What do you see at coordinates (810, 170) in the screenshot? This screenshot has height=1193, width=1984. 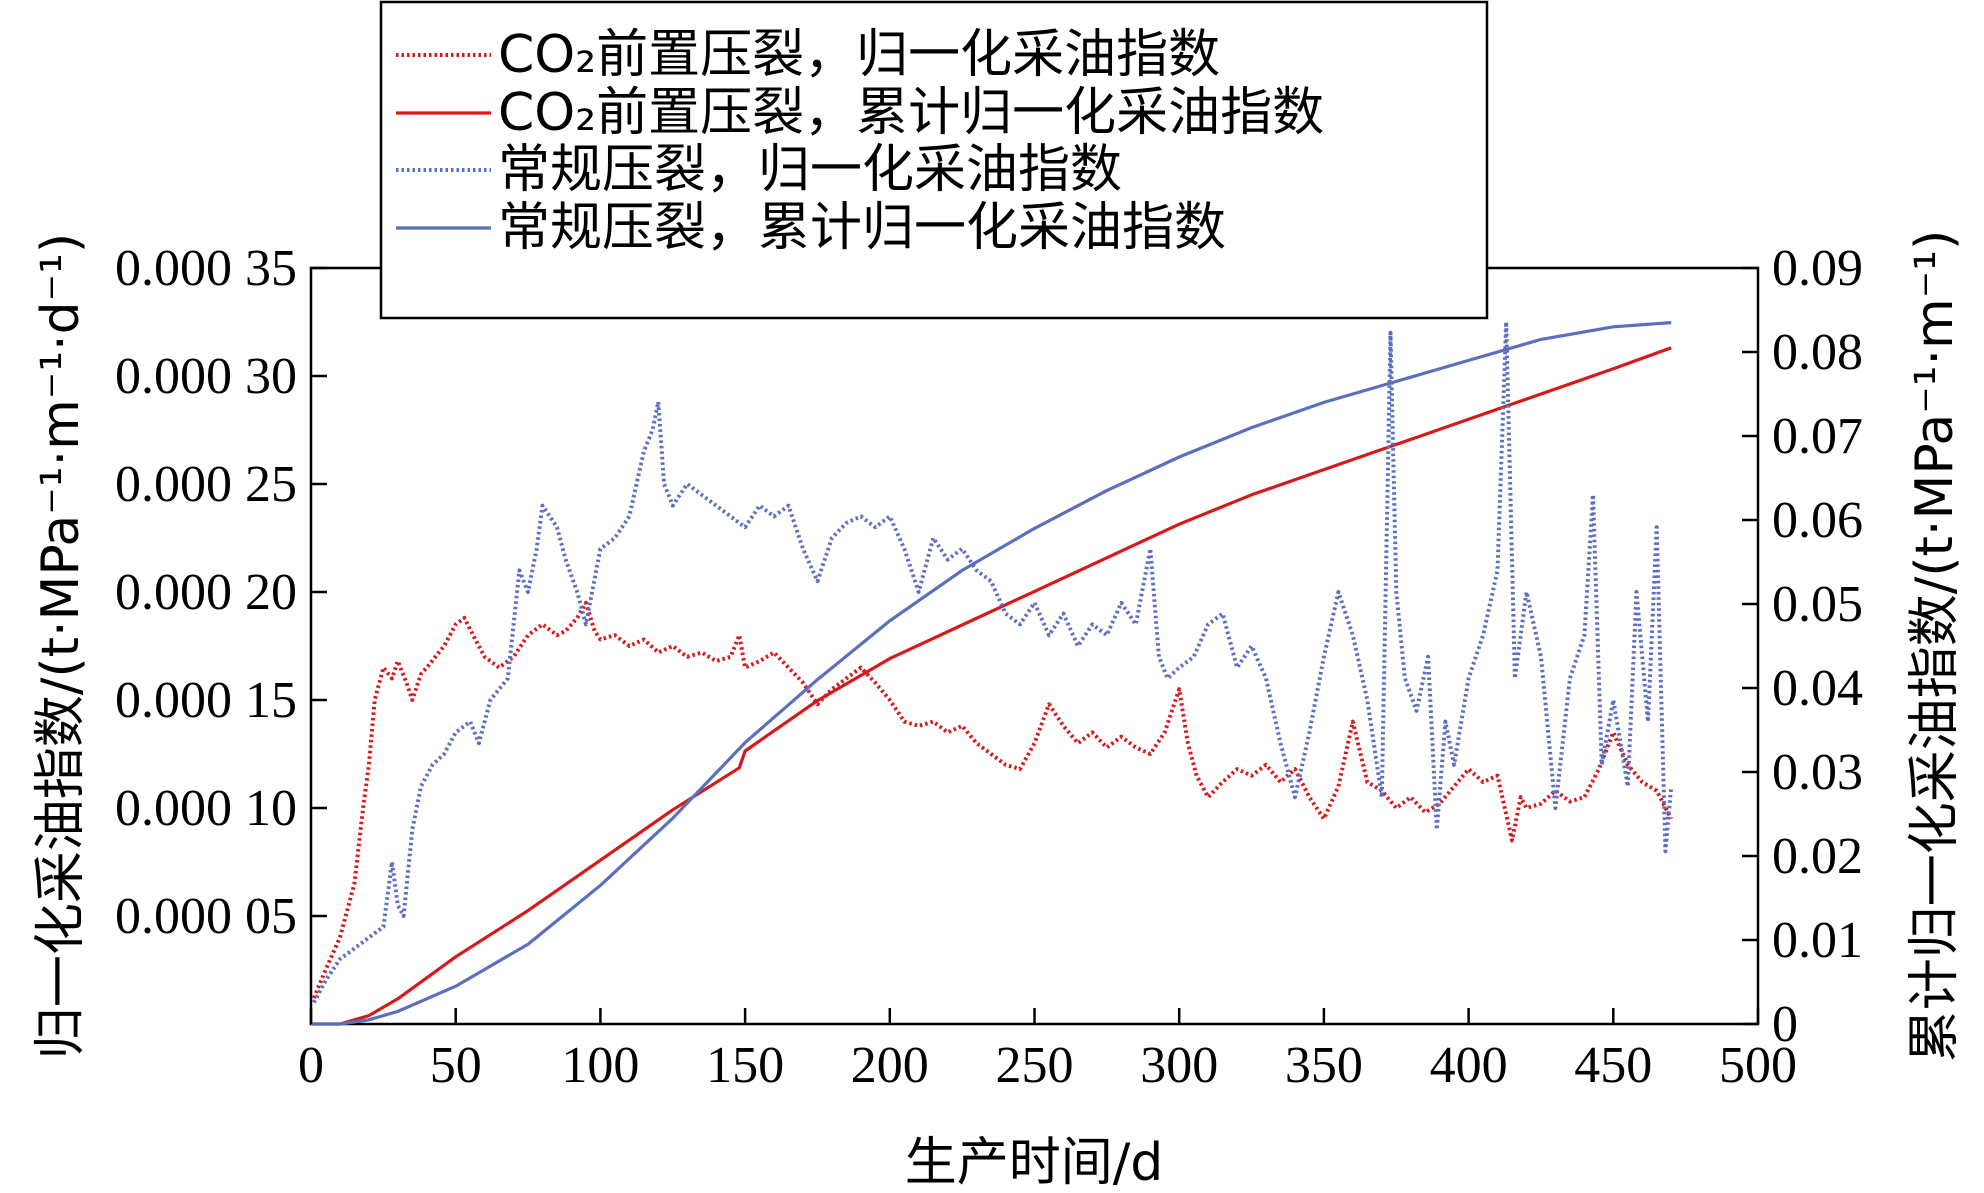 I see `legend-label: 常规压裂，归一化采油指数` at bounding box center [810, 170].